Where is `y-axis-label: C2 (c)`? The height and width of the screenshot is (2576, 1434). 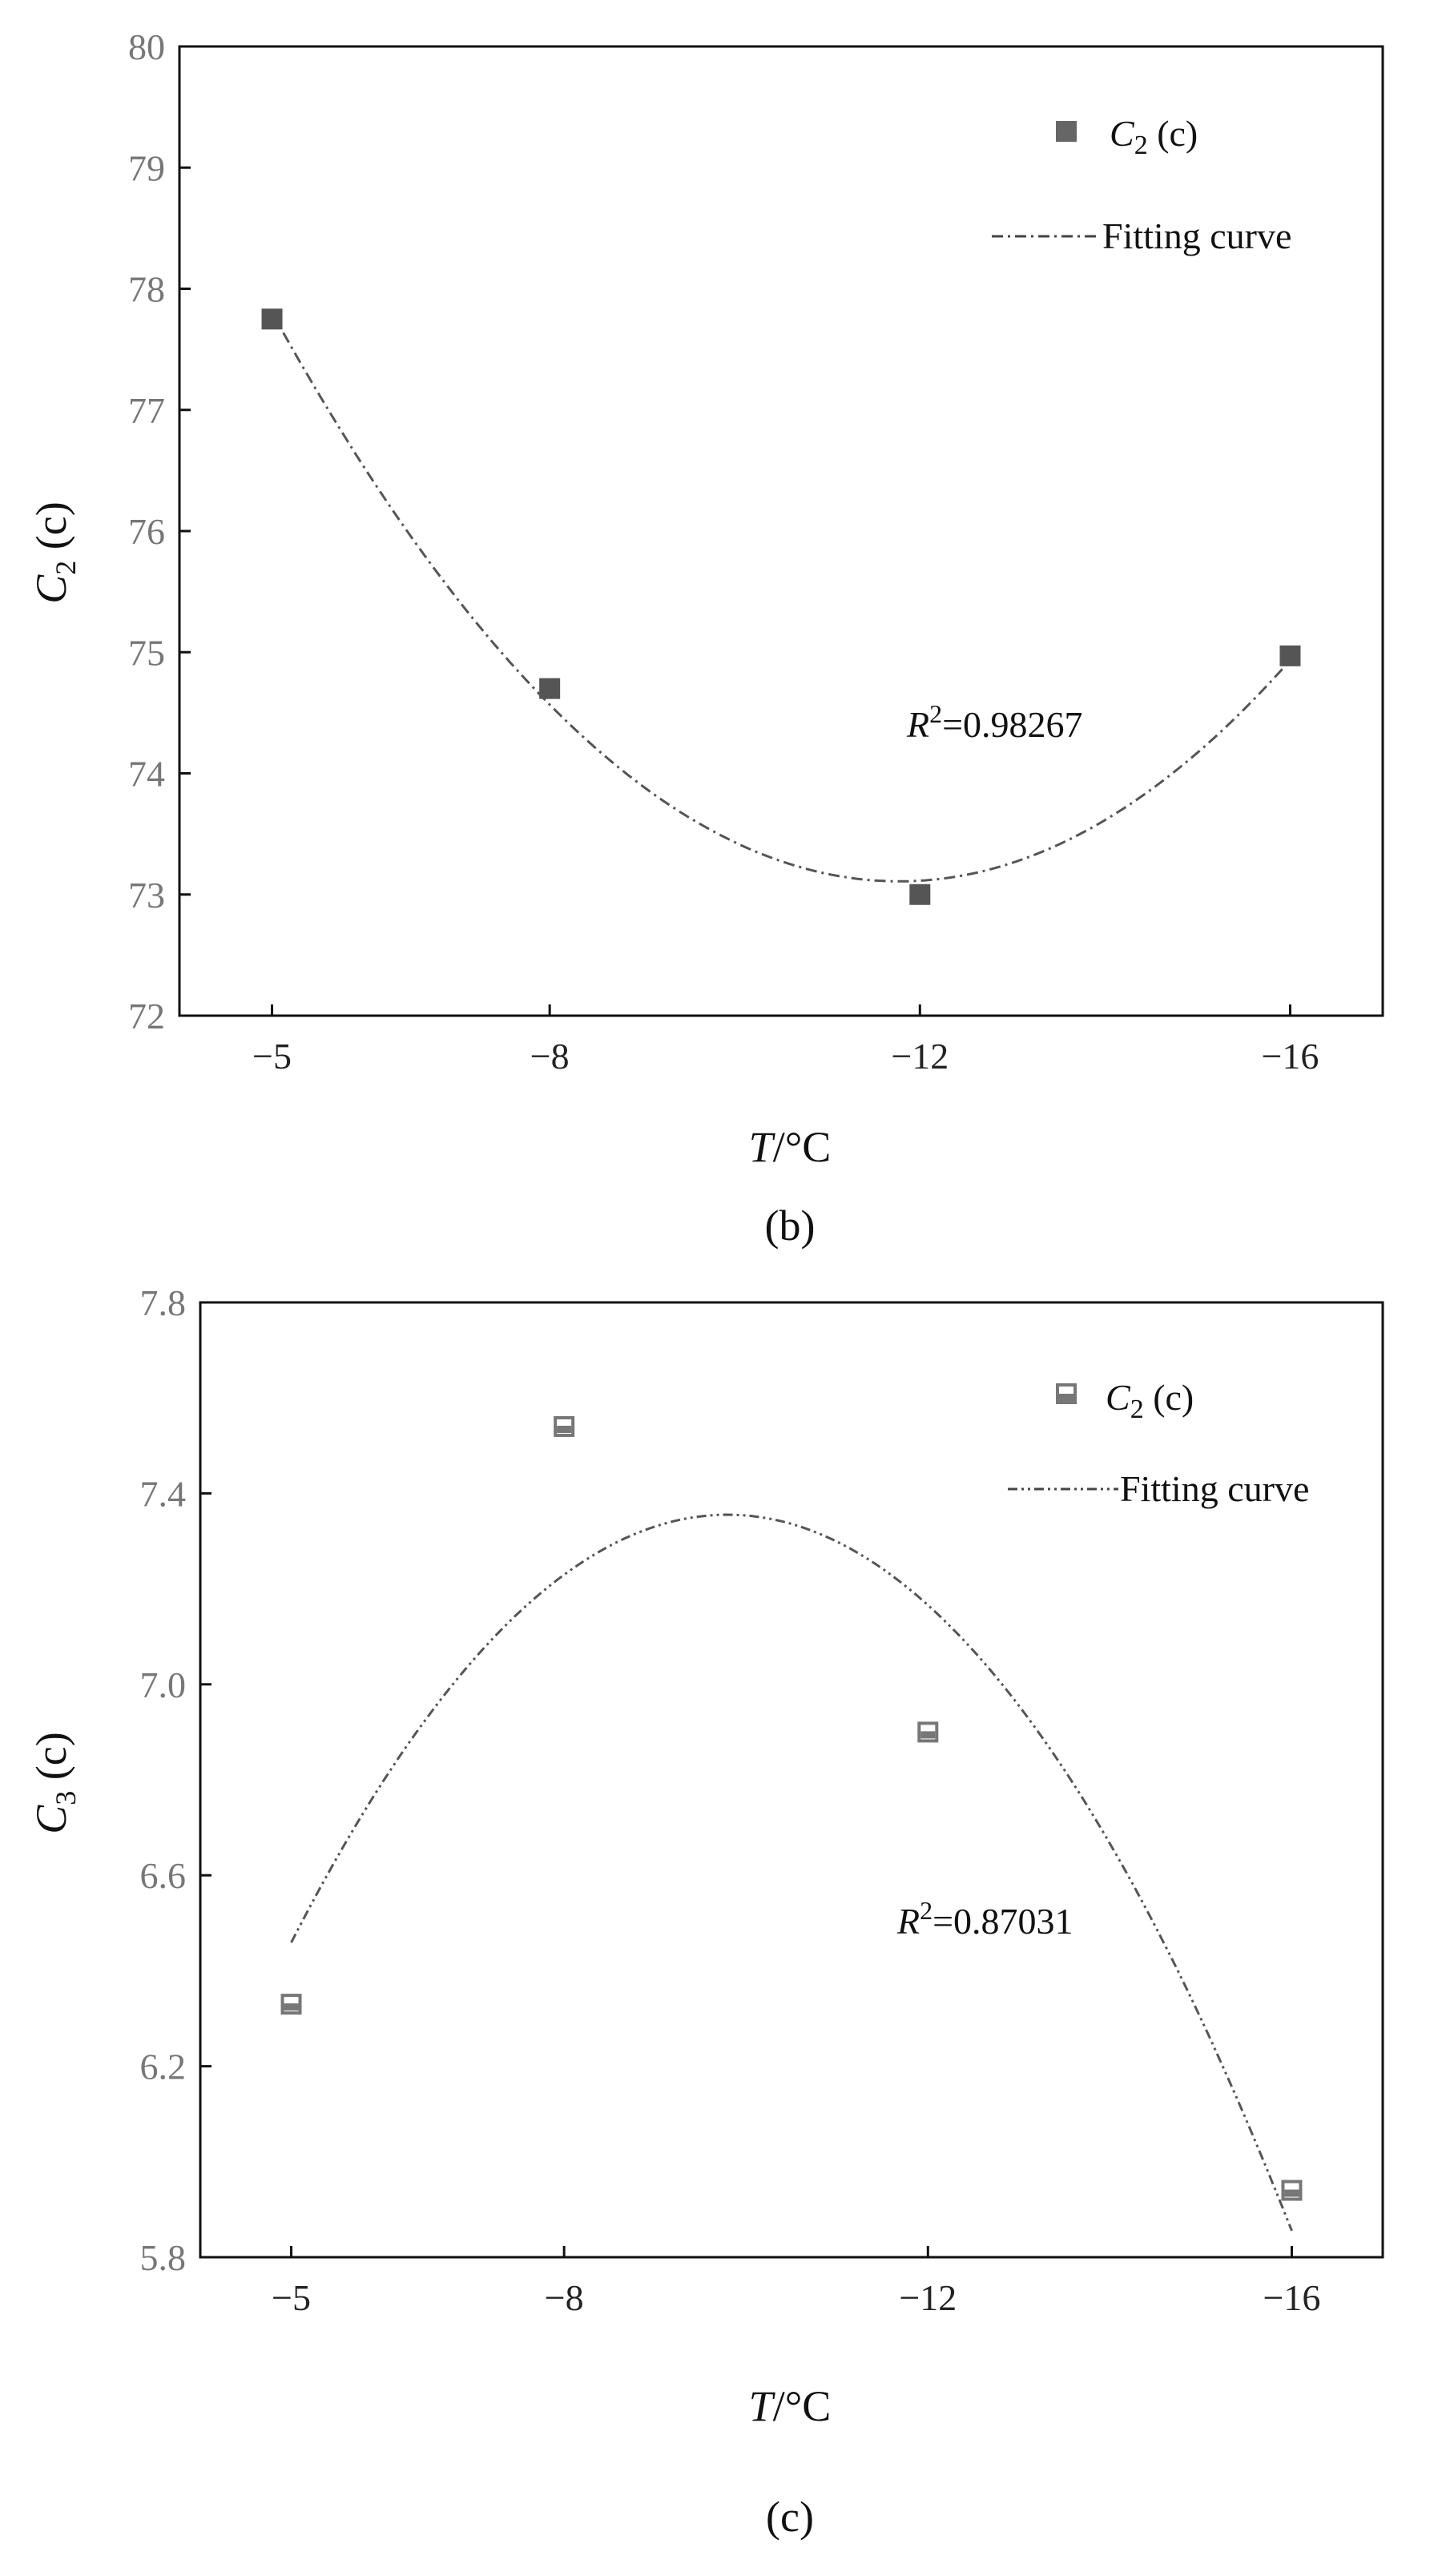 y-axis-label: C2 (c) is located at coordinates (54, 552).